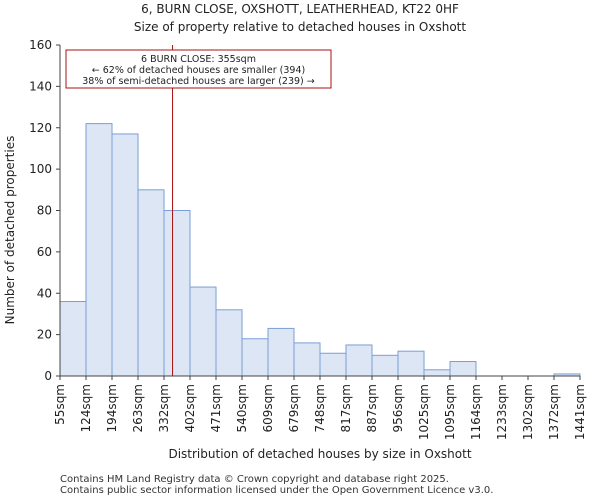 Image resolution: width=600 pixels, height=500 pixels. What do you see at coordinates (10, 230) in the screenshot?
I see `y-axis-label: Number of detached properties` at bounding box center [10, 230].